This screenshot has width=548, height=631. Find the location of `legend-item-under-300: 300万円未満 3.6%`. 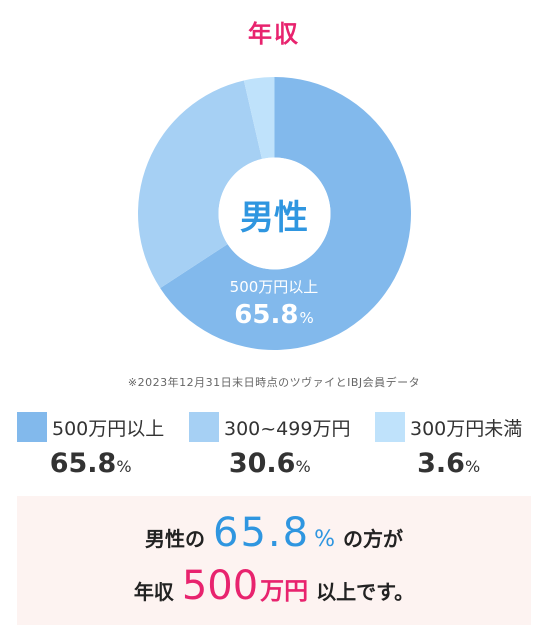

legend-item-under-300: 300万円未満 3.6% is located at coordinates (448, 445).